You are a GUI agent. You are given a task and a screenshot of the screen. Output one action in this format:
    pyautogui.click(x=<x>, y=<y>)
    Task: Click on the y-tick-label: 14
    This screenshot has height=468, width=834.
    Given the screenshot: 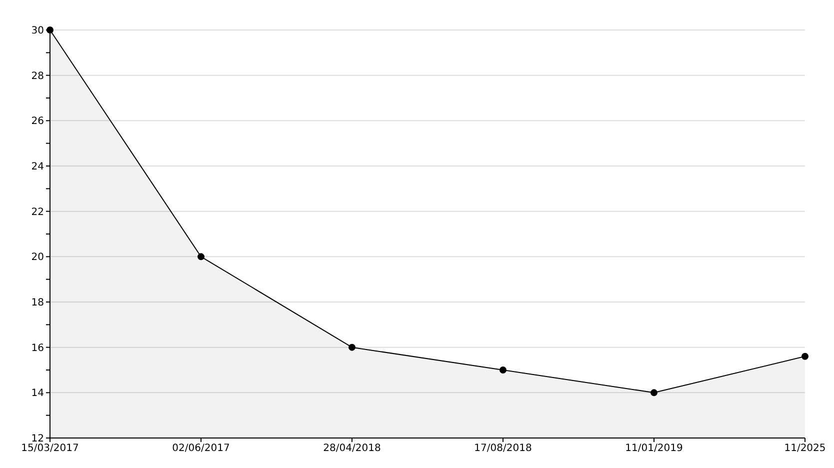 What is the action you would take?
    pyautogui.click(x=37, y=394)
    